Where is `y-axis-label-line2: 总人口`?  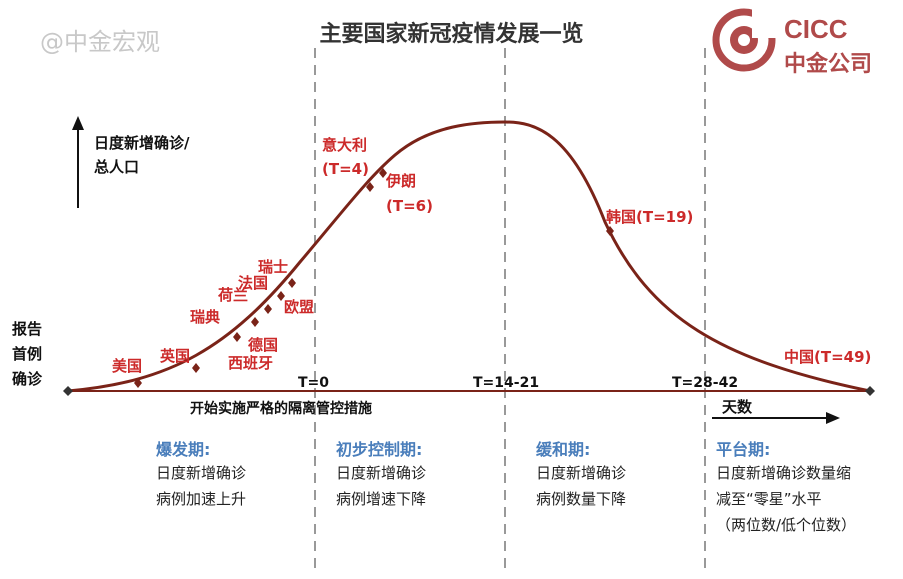
y-axis-label-line2: 总人口 is located at coordinates (117, 167).